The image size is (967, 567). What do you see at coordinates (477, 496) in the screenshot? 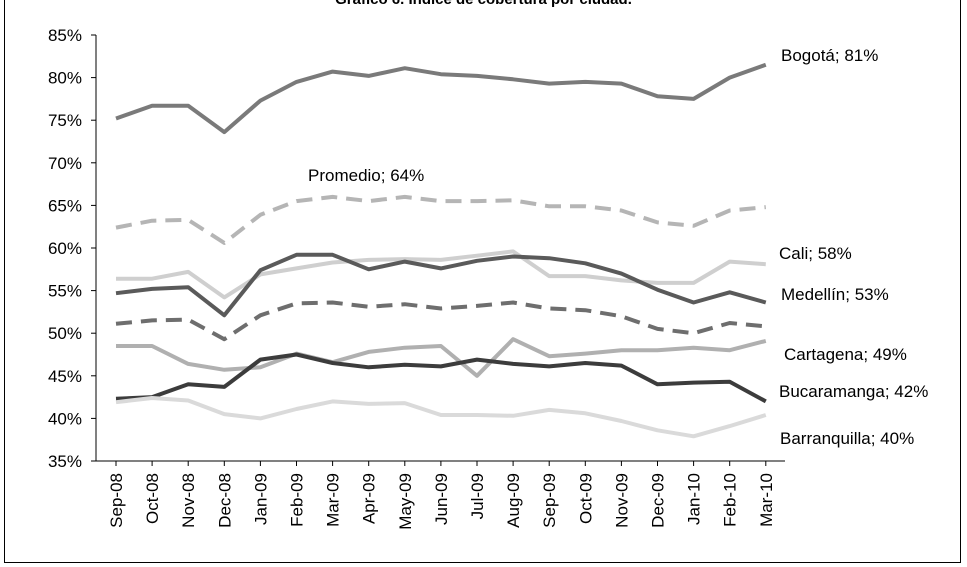
I see `x-tick-label: Jul-09` at bounding box center [477, 496].